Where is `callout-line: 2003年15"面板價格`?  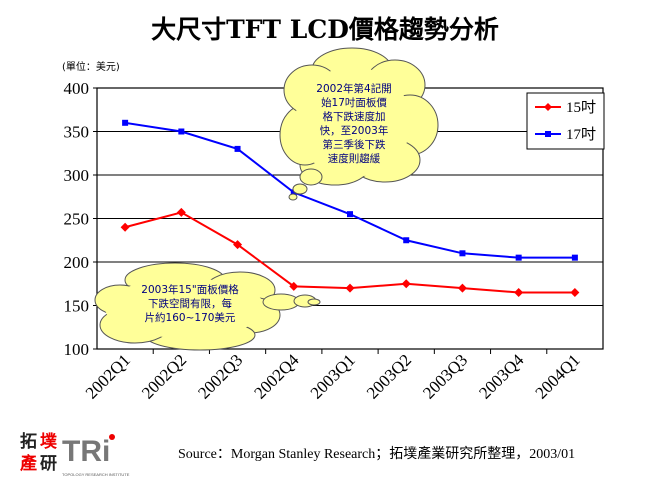
callout-line: 2003年15"面板價格 is located at coordinates (190, 289).